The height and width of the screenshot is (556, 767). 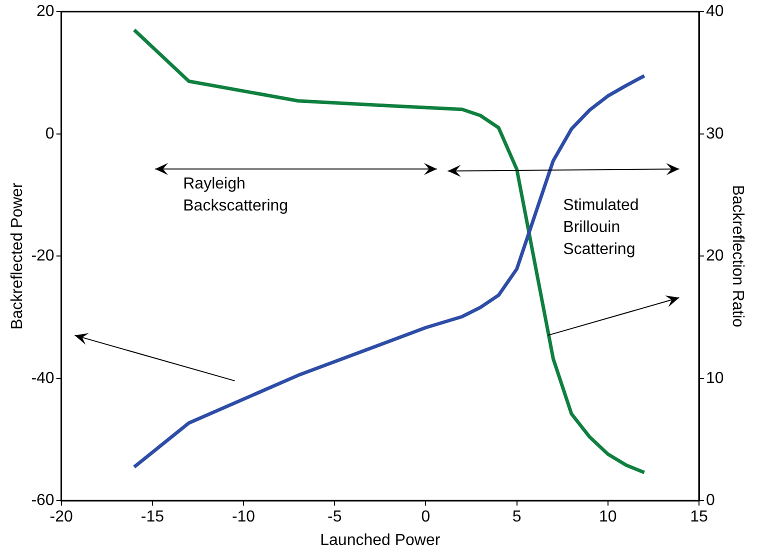 I want to click on y2-tick-label: 10, so click(x=715, y=378).